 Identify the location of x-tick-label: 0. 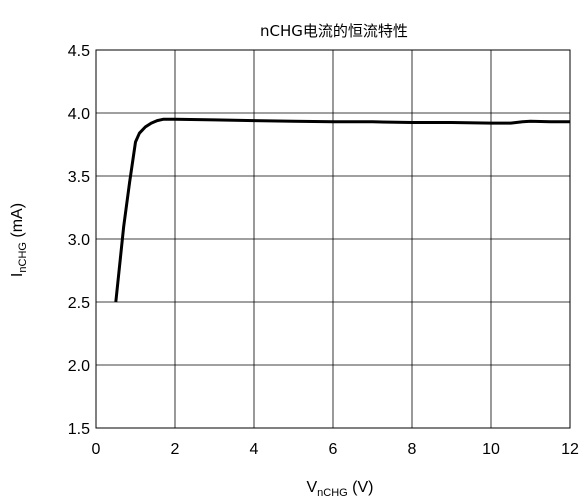
(96, 449).